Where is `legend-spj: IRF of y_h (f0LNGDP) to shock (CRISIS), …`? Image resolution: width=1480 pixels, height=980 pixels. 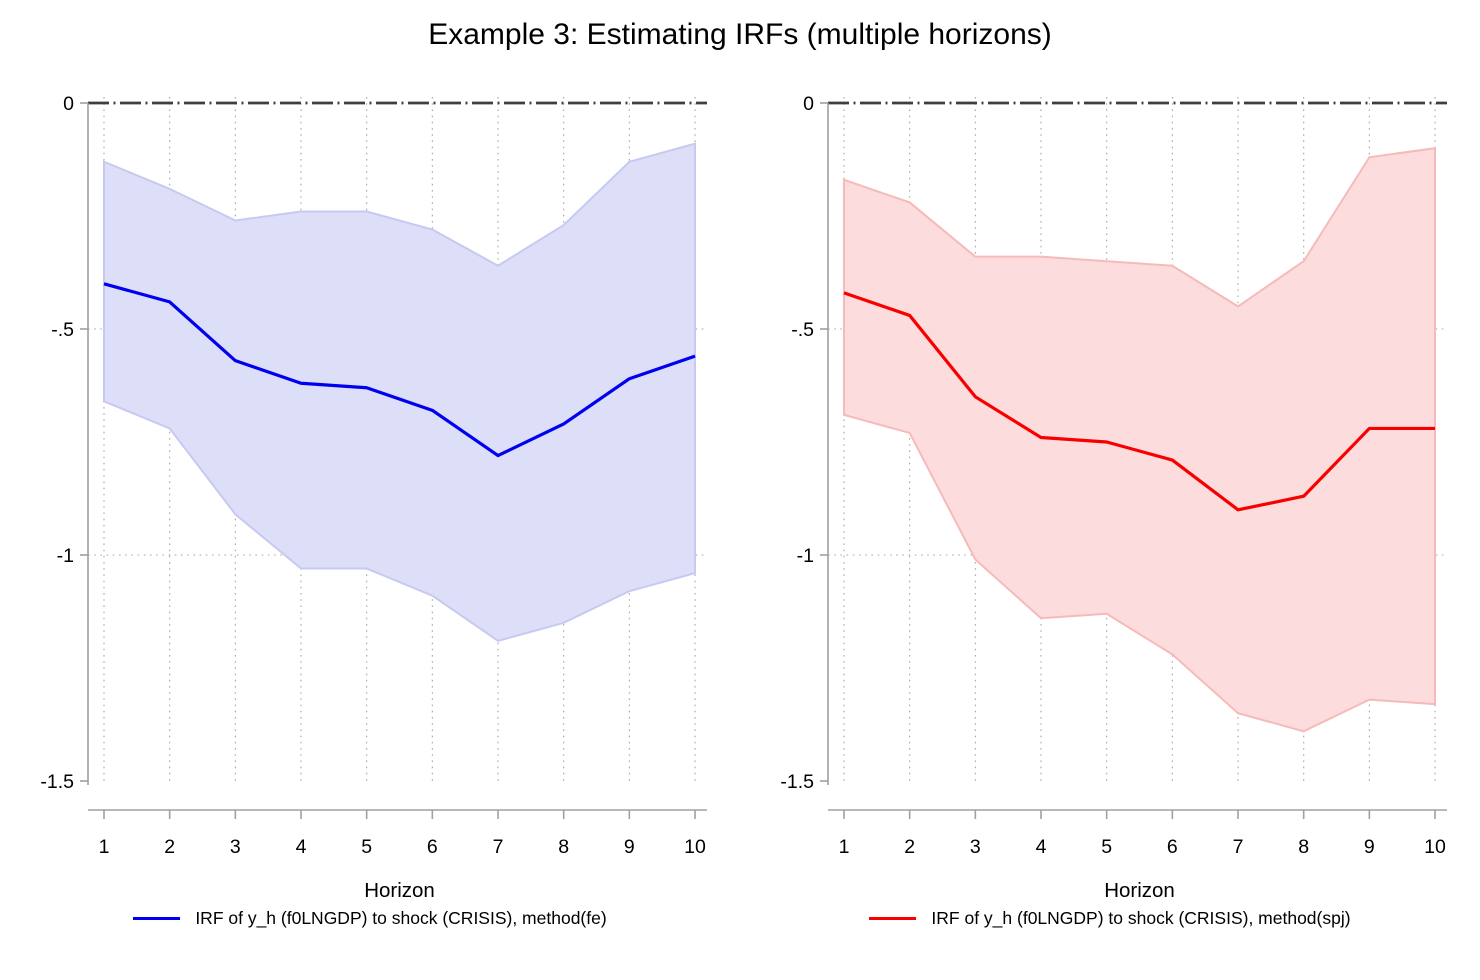 legend-spj: IRF of y_h (f0LNGDP) to shock (CRISIS), … is located at coordinates (1110, 918).